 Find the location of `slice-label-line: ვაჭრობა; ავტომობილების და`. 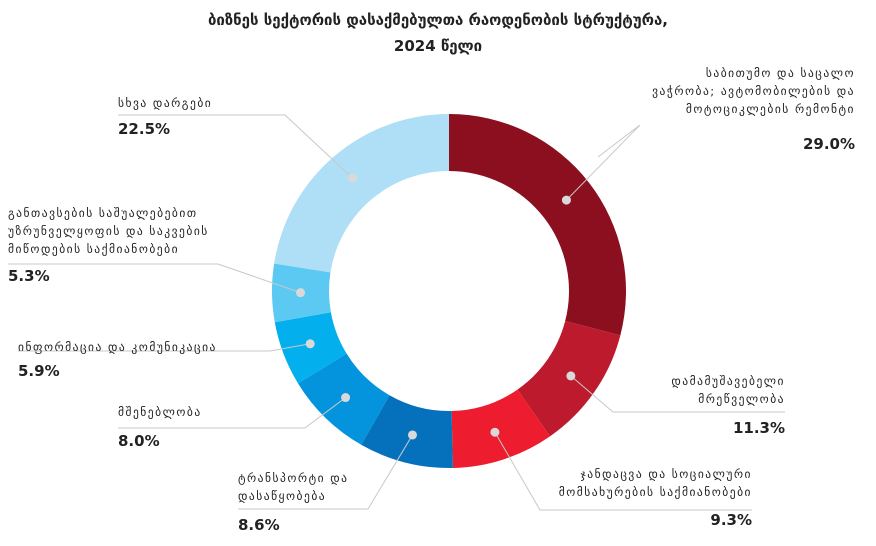

slice-label-line: ვაჭრობა; ავტომობილების და is located at coordinates (753, 91).